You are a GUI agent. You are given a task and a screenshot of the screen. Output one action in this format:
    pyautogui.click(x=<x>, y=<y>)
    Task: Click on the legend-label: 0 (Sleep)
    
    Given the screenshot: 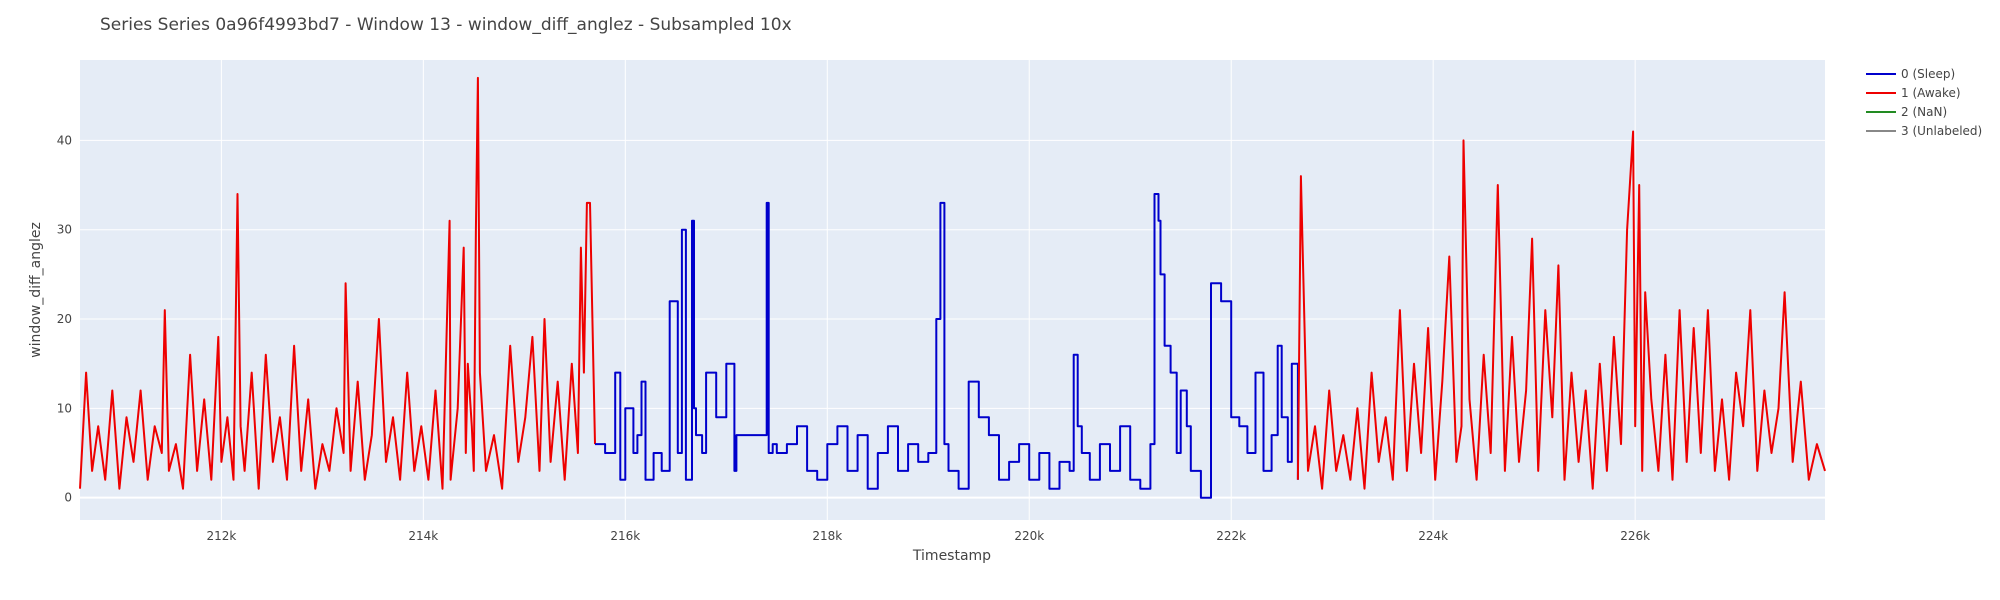 What is the action you would take?
    pyautogui.click(x=1928, y=74)
    